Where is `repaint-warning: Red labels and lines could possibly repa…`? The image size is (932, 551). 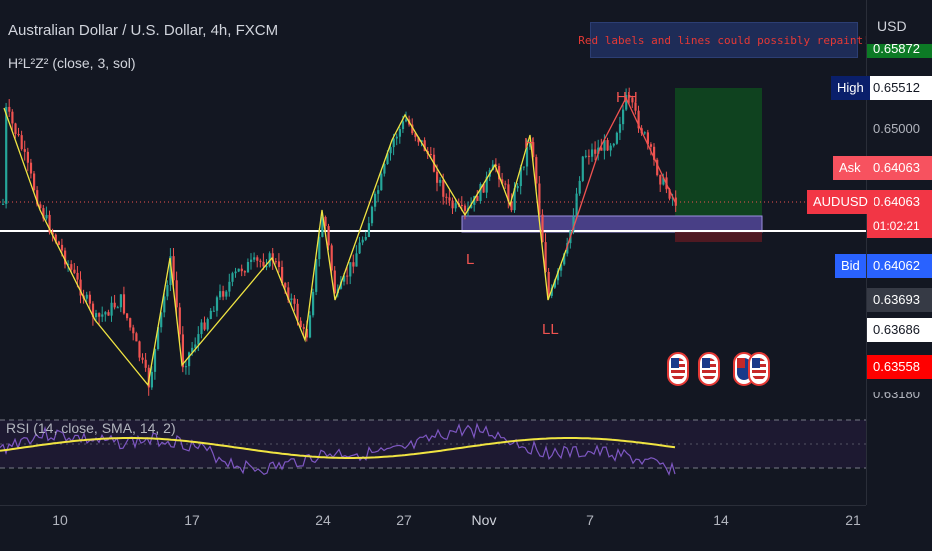
repaint-warning: Red labels and lines could possibly repa… is located at coordinates (724, 40).